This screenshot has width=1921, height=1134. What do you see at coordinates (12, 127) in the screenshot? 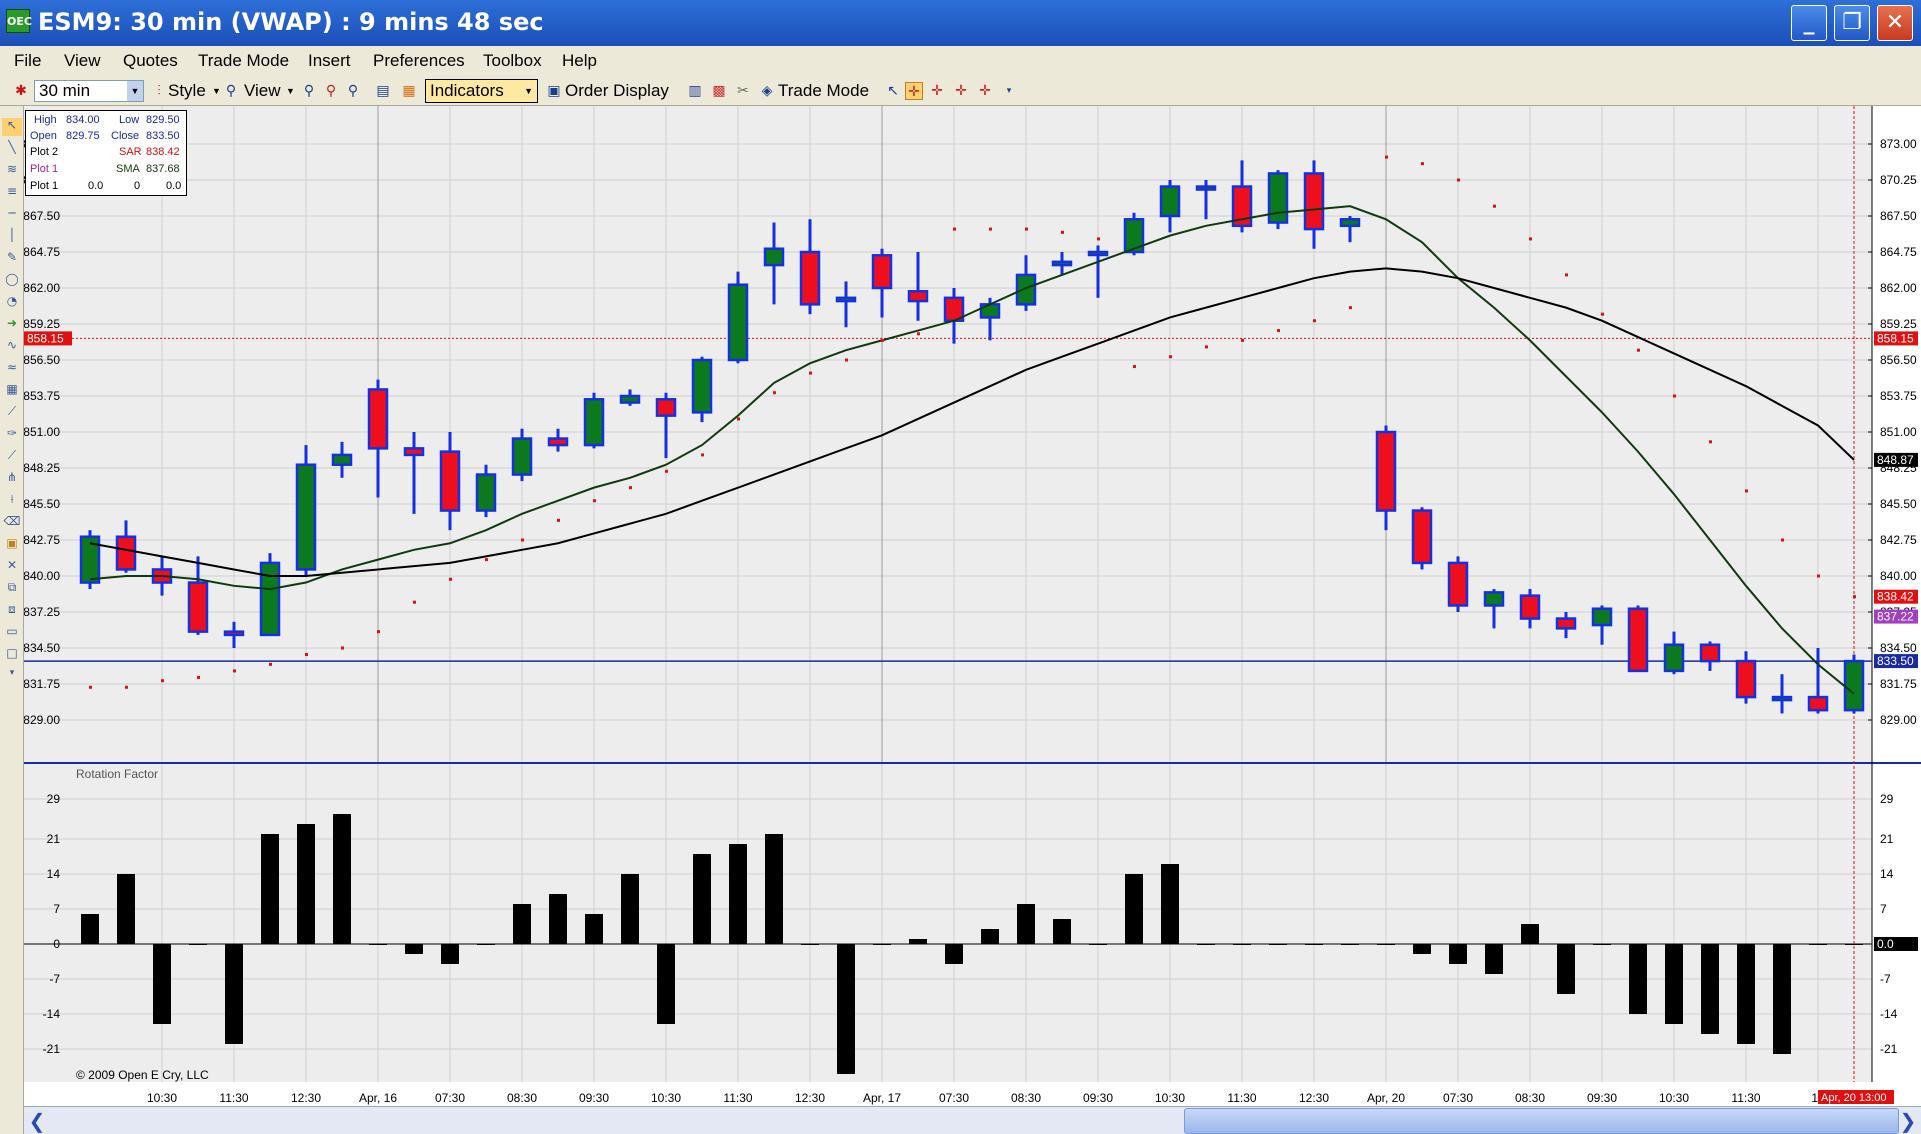
I see `select-tool-icon: ↖` at bounding box center [12, 127].